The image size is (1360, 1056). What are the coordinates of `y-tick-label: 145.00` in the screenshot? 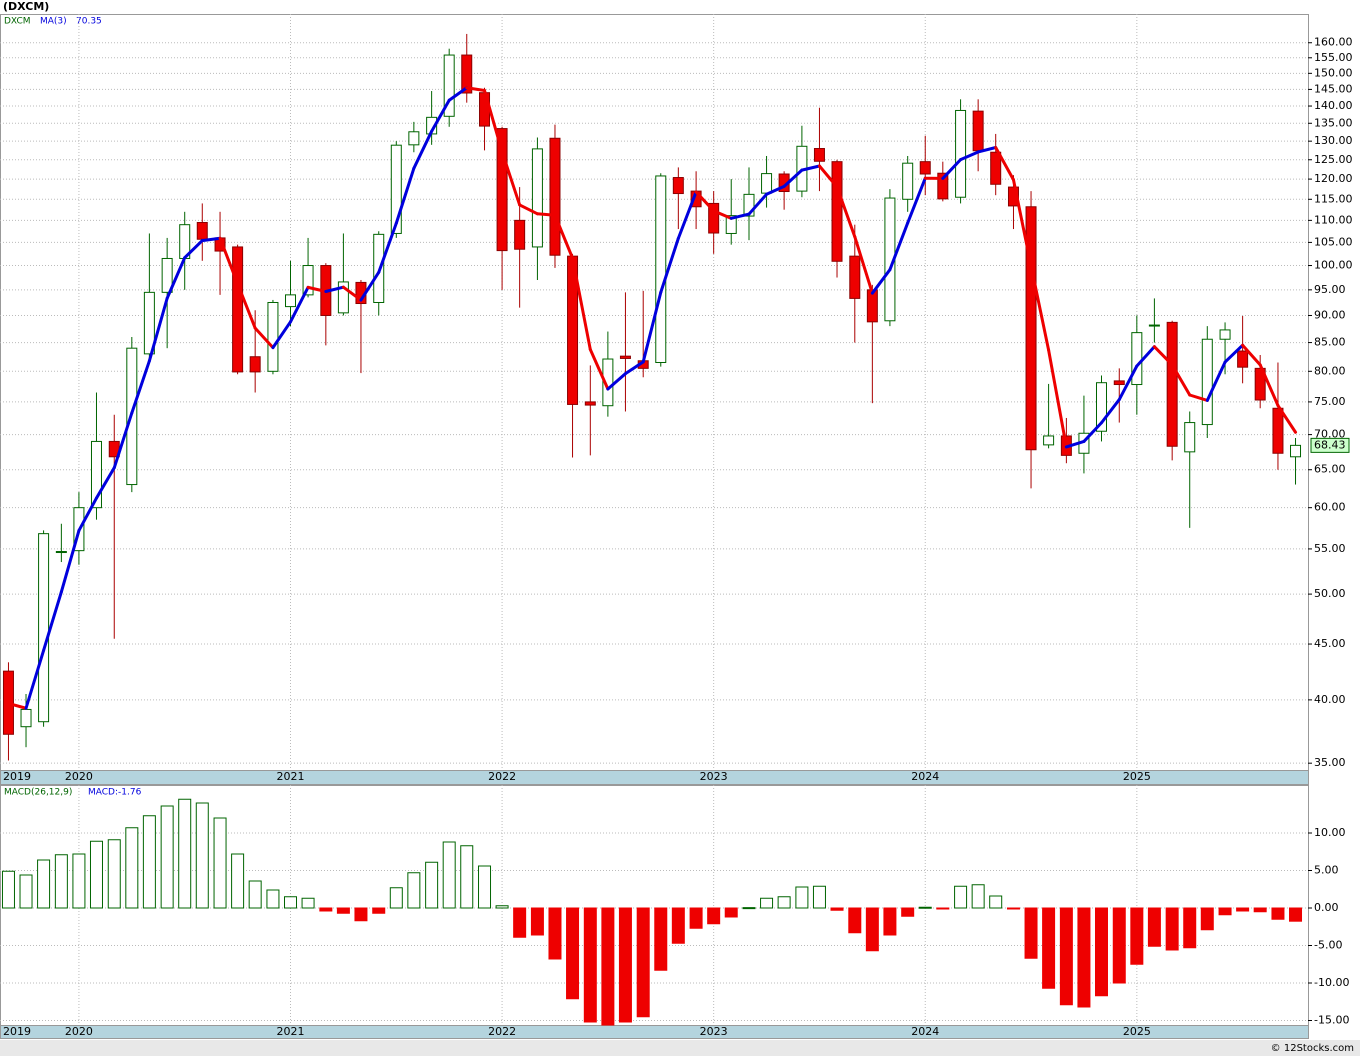 It's located at (1333, 88).